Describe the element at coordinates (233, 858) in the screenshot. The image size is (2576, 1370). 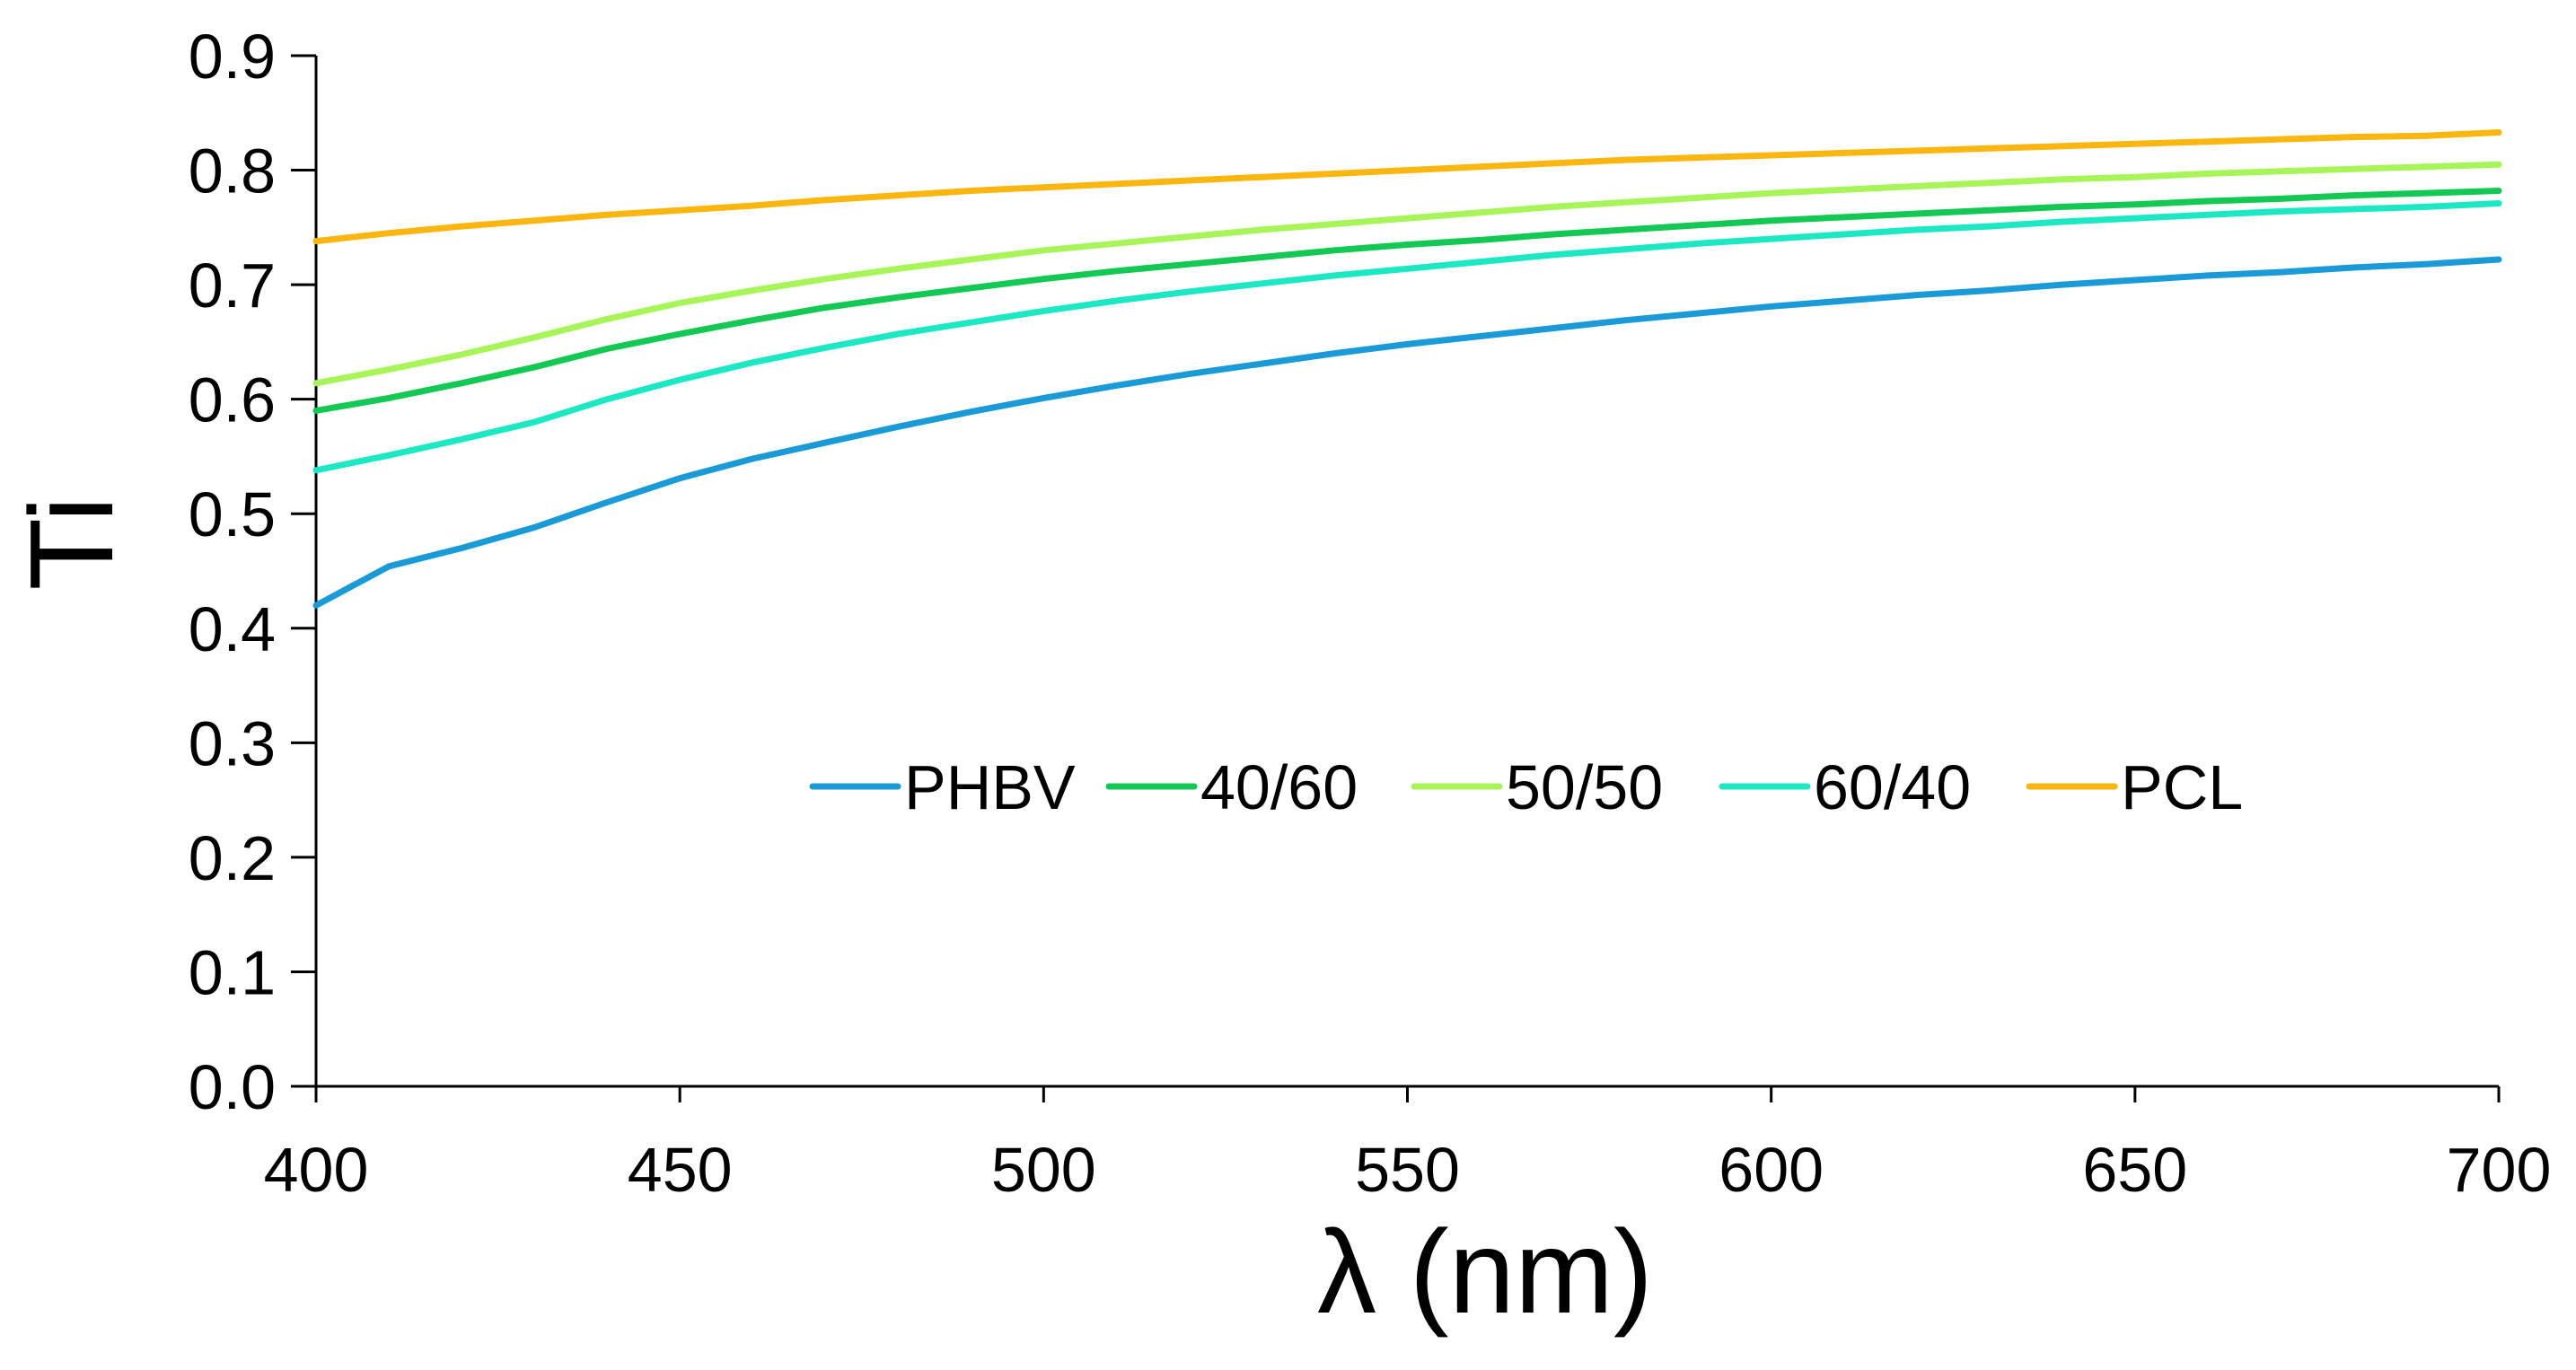
I see `y-tick-label: 0.2` at that location.